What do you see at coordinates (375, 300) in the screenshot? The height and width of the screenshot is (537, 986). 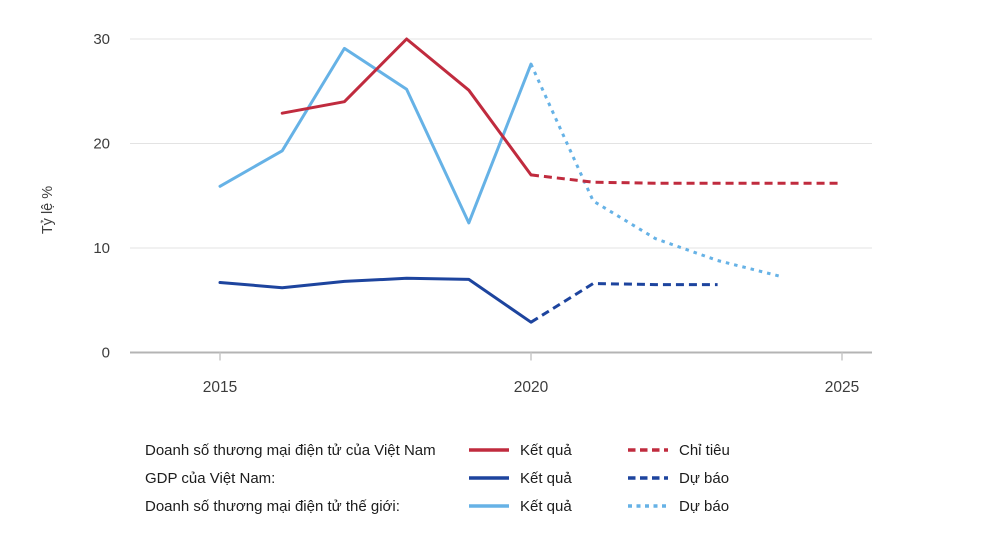 I see `series-line-gdp-actual` at bounding box center [375, 300].